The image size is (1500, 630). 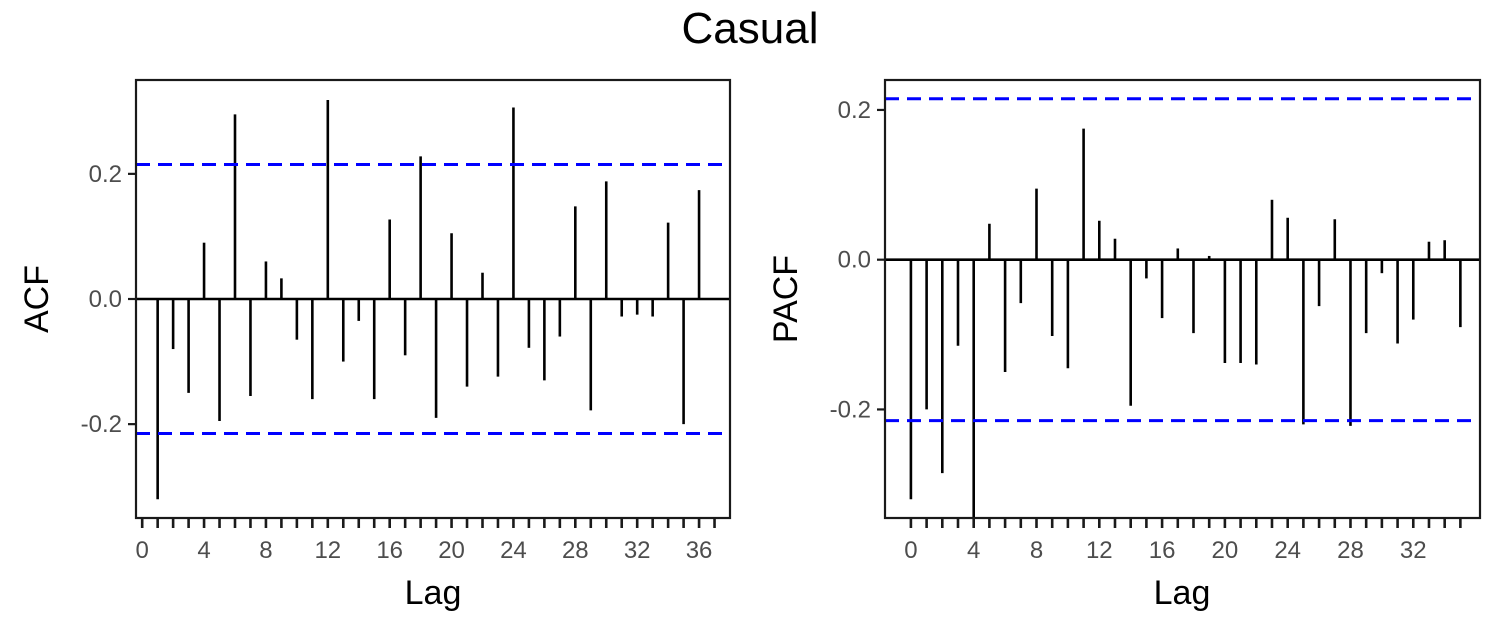 What do you see at coordinates (1036, 550) in the screenshot?
I see `pacf-x-tick-label: 8` at bounding box center [1036, 550].